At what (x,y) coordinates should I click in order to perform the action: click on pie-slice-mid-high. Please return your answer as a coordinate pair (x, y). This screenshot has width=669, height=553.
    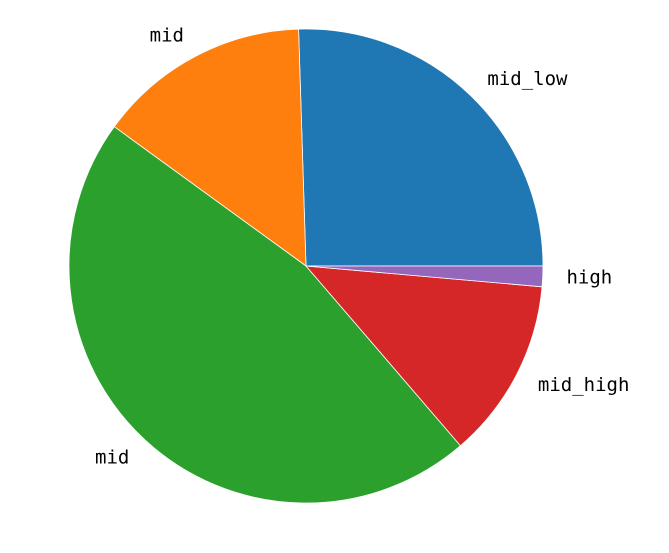
    Looking at the image, I should click on (424, 356).